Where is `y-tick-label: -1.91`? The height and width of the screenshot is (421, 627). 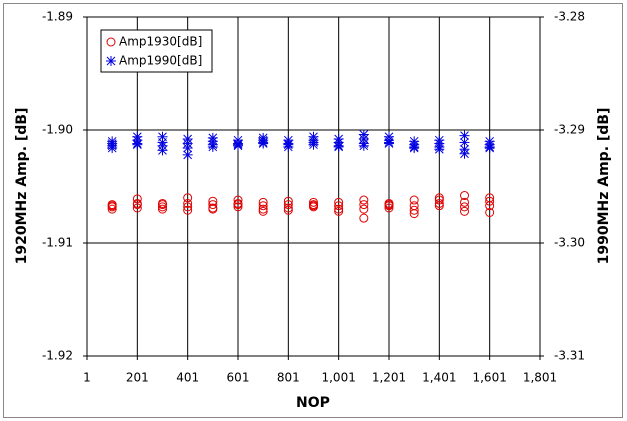
y-tick-label: -1.91 is located at coordinates (57, 243).